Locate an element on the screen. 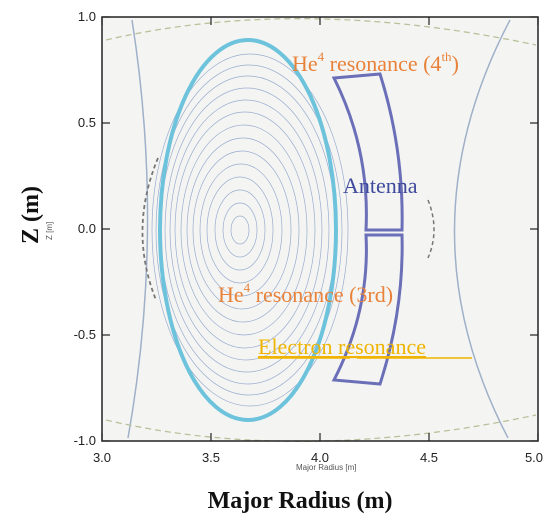  x-tick-label: 4.0 is located at coordinates (320, 457).